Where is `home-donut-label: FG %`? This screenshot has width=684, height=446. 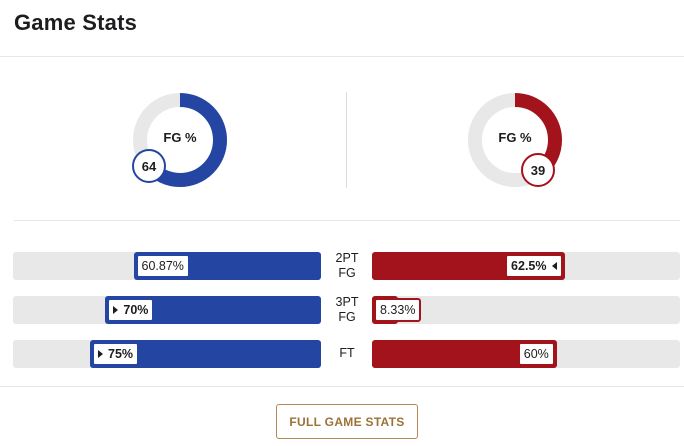 home-donut-label: FG % is located at coordinates (180, 137).